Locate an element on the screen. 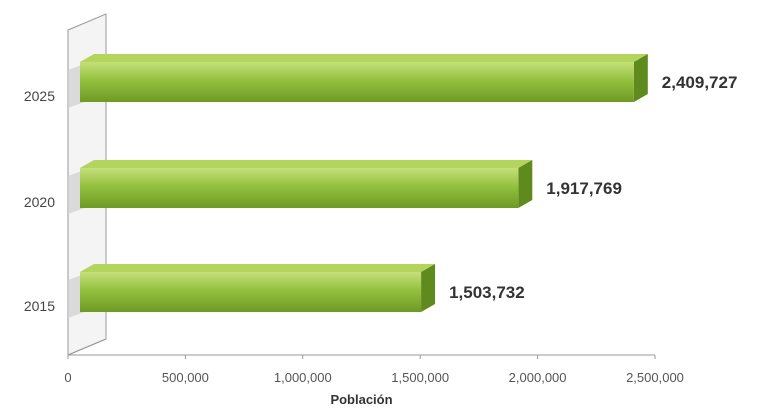  bar-2025: 2,409,727 is located at coordinates (402, 81).